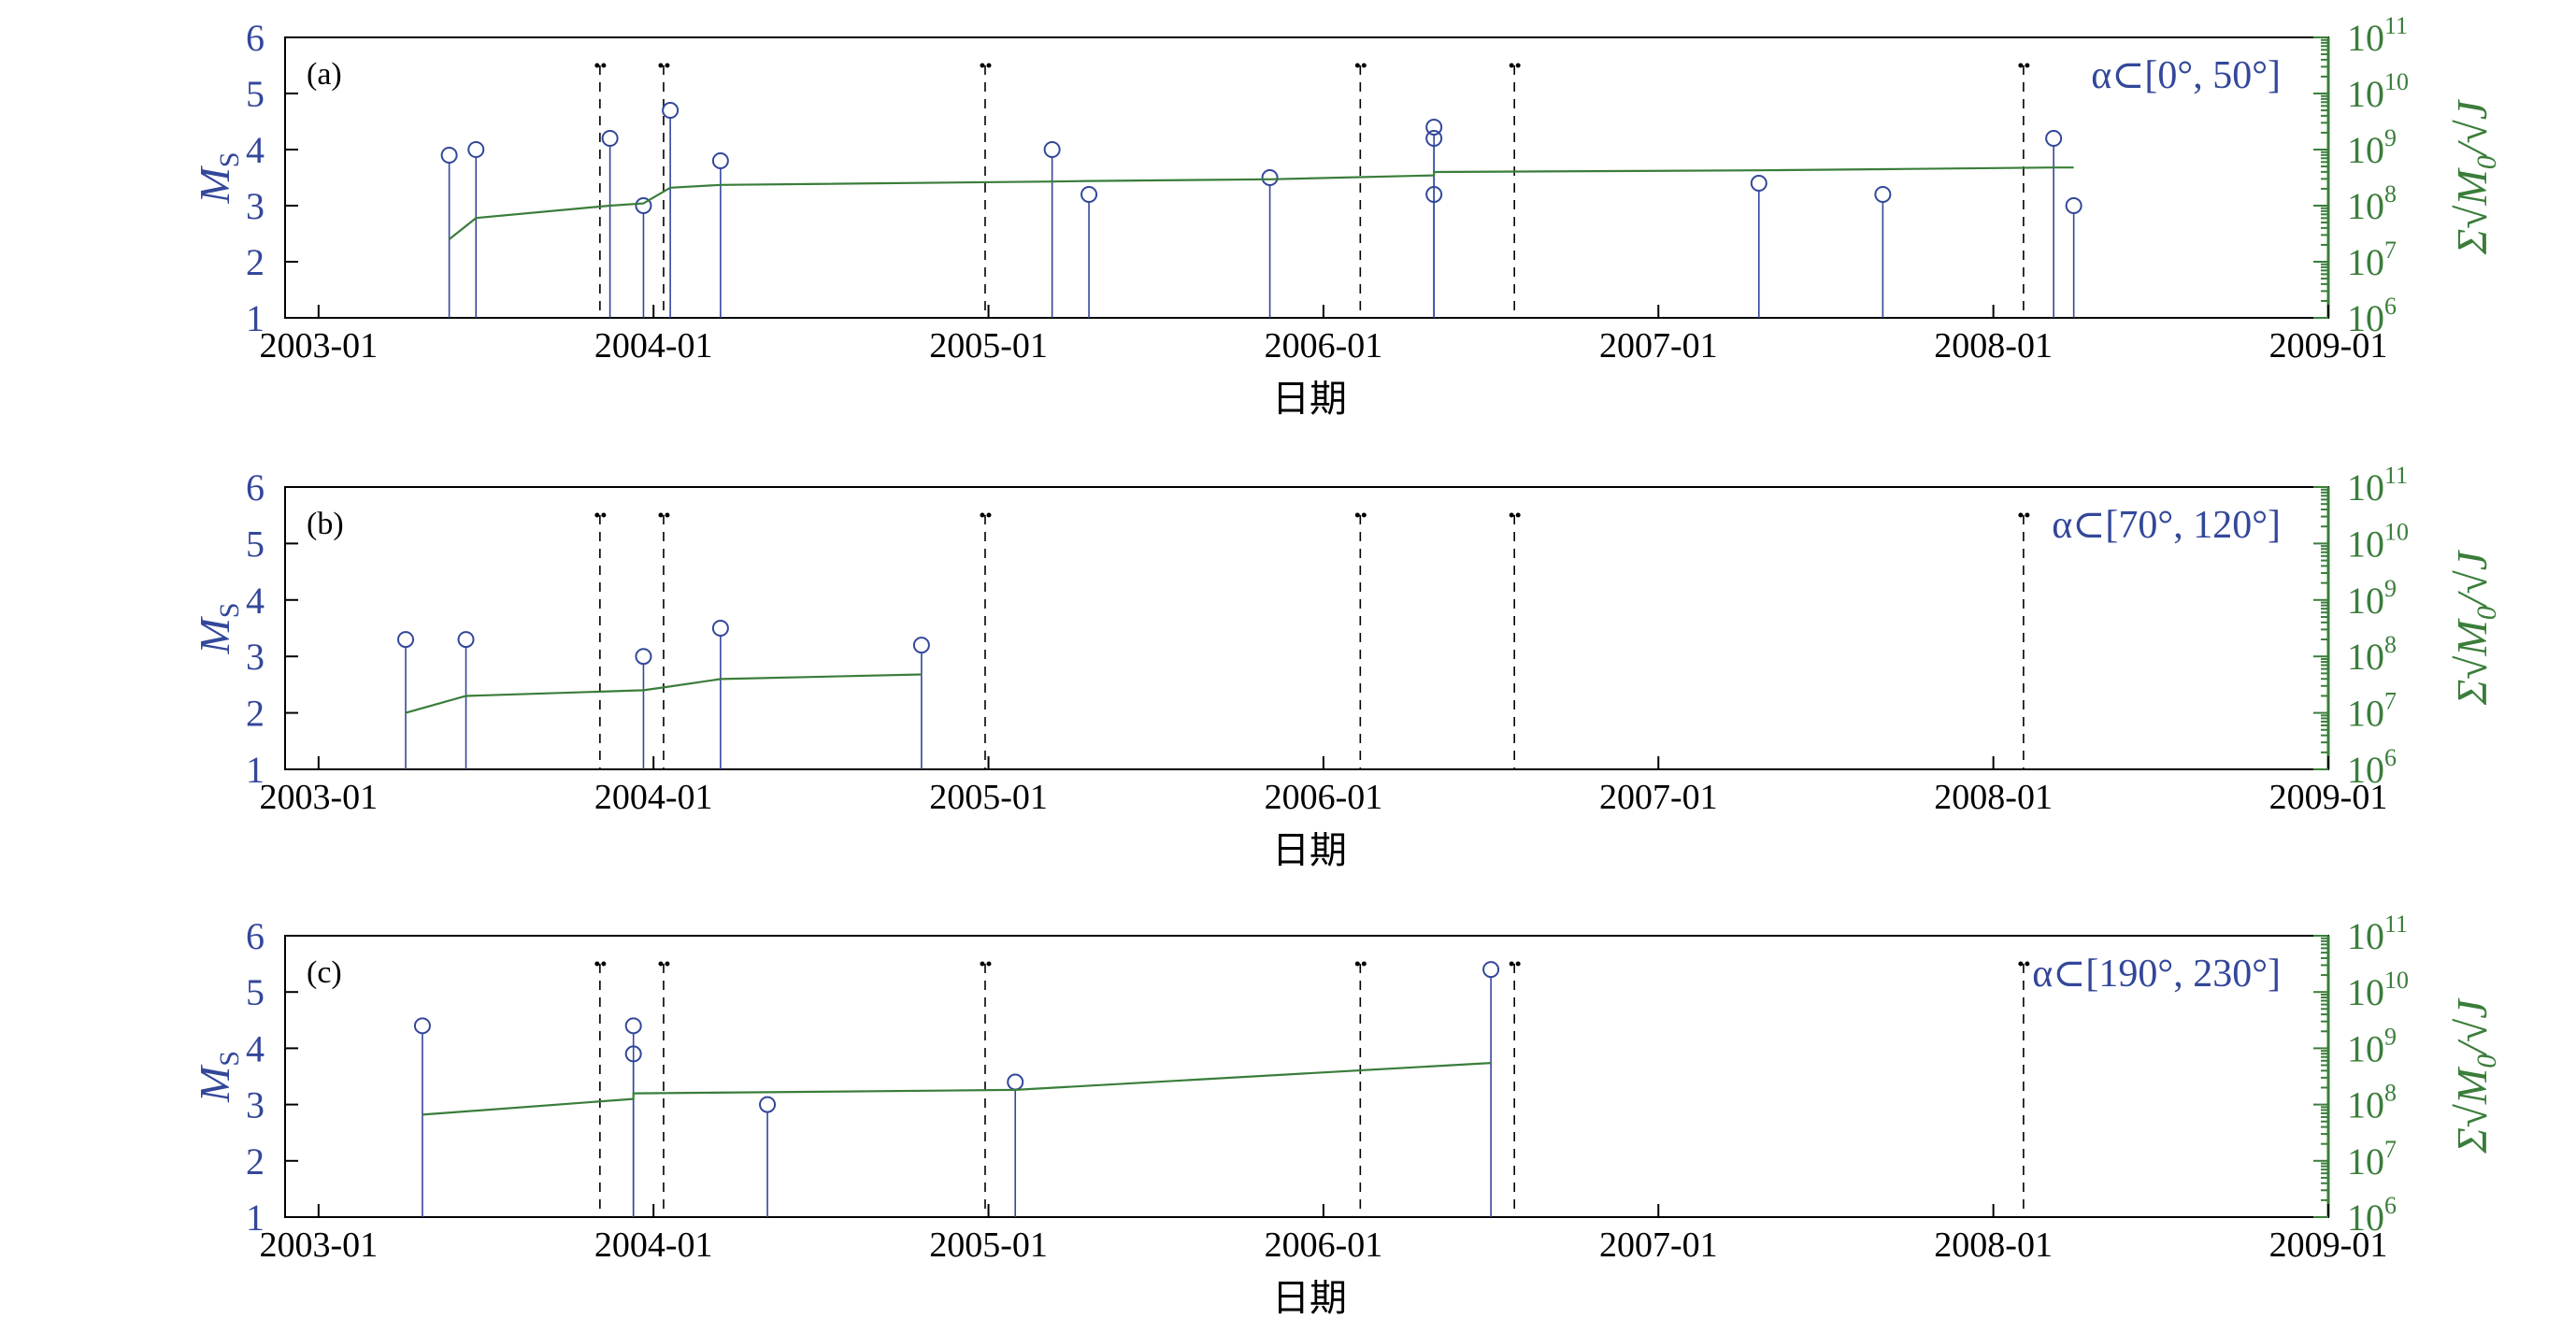 The image size is (2576, 1319). I want to click on panel-label: (a), so click(324, 74).